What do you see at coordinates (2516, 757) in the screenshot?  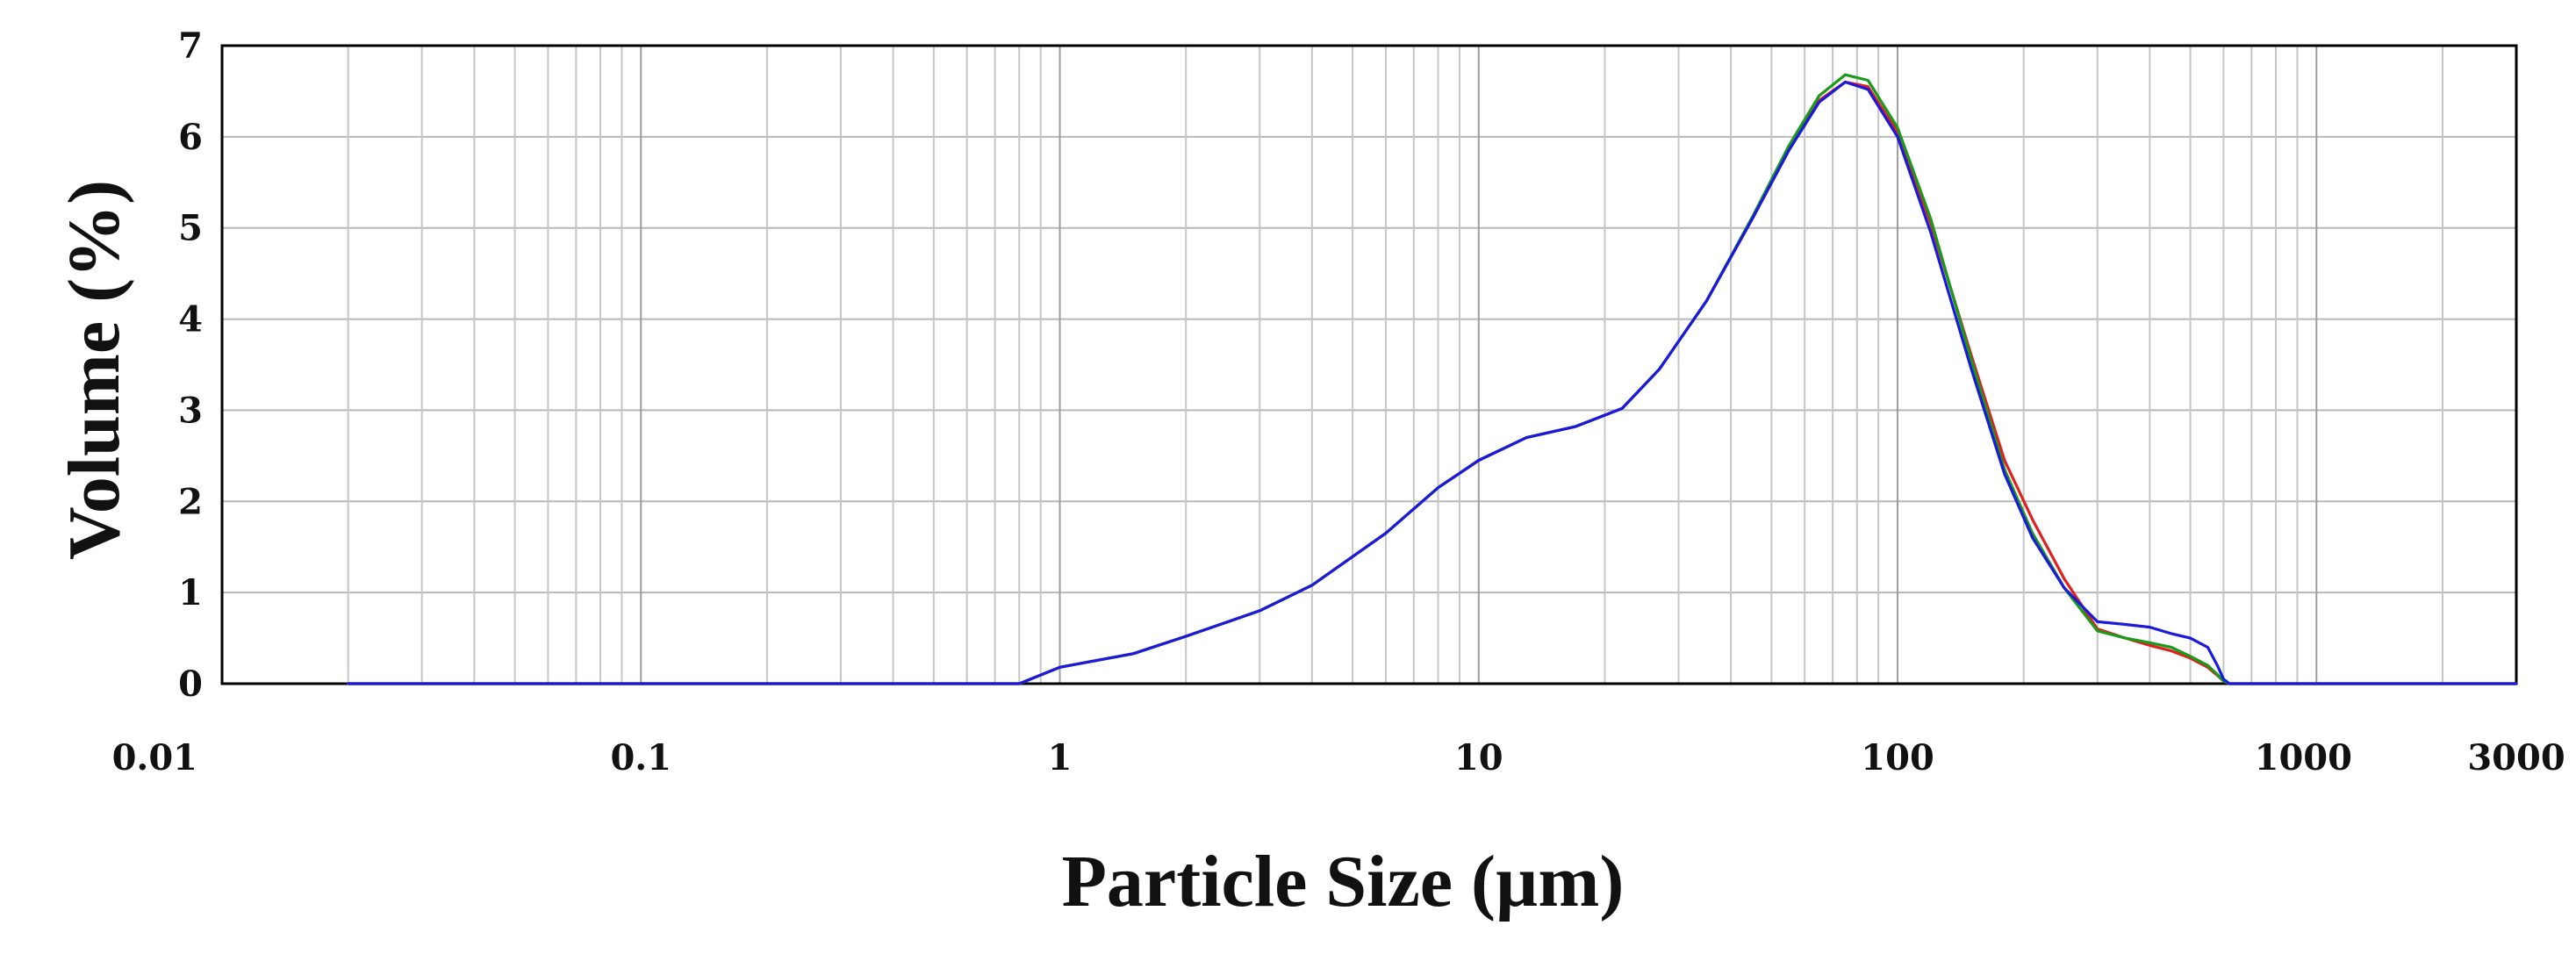 I see `x-tick-label: 3000` at bounding box center [2516, 757].